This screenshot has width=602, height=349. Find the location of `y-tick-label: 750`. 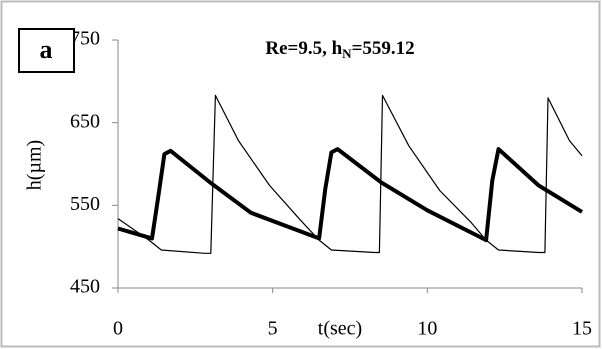

y-tick-label: 750 is located at coordinates (85, 39).